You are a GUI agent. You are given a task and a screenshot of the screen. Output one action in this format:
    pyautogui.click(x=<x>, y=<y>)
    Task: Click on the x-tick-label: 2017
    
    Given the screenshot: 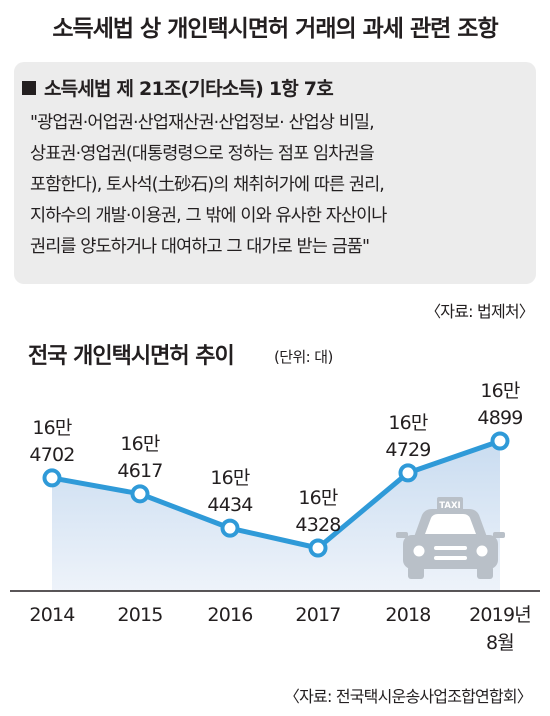 What is the action you would take?
    pyautogui.click(x=317, y=615)
    